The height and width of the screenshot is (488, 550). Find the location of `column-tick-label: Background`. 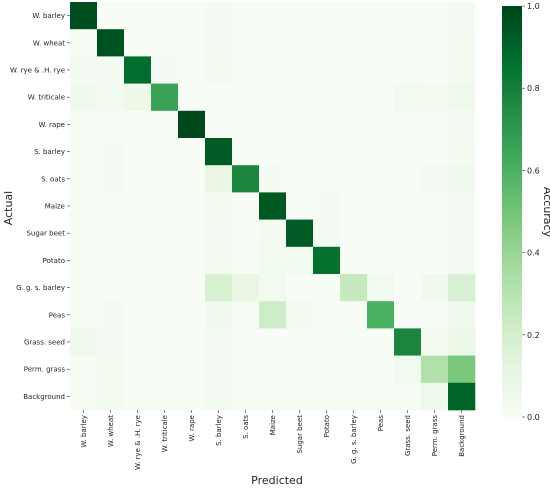

column-tick-label: Background is located at coordinates (462, 436).